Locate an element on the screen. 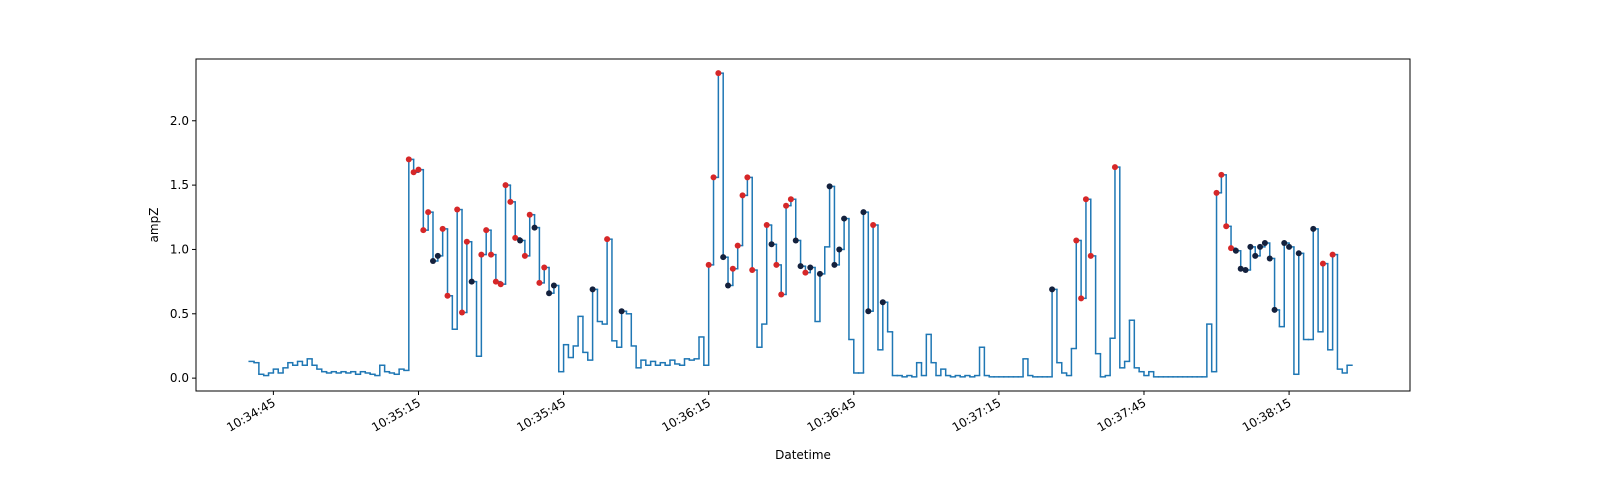 This screenshot has width=1600, height=504. y-tick-label: 1.5 is located at coordinates (179, 185).